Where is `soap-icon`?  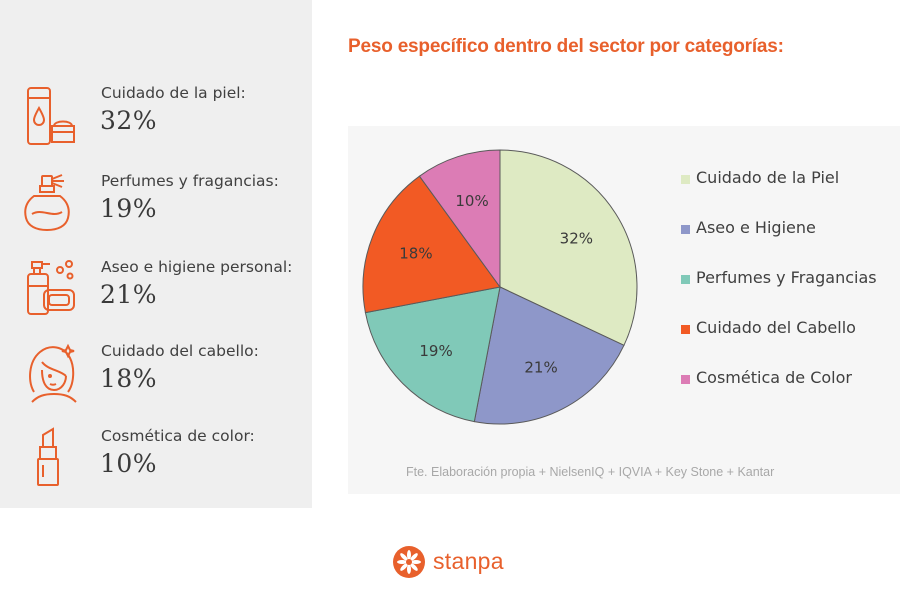 soap-icon is located at coordinates (51, 287).